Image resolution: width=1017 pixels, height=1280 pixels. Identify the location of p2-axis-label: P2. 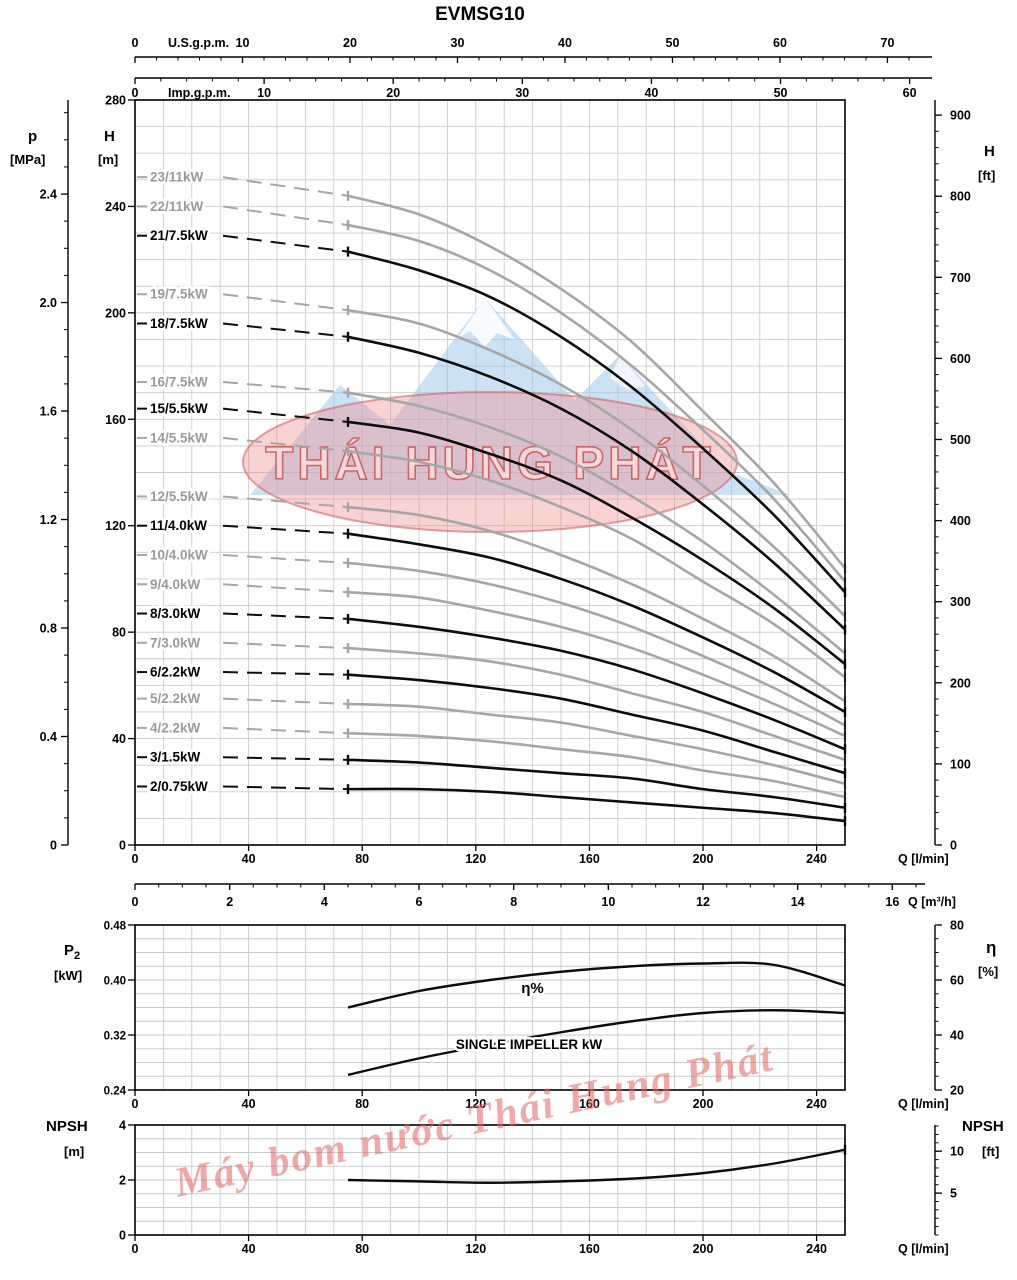
(72, 952).